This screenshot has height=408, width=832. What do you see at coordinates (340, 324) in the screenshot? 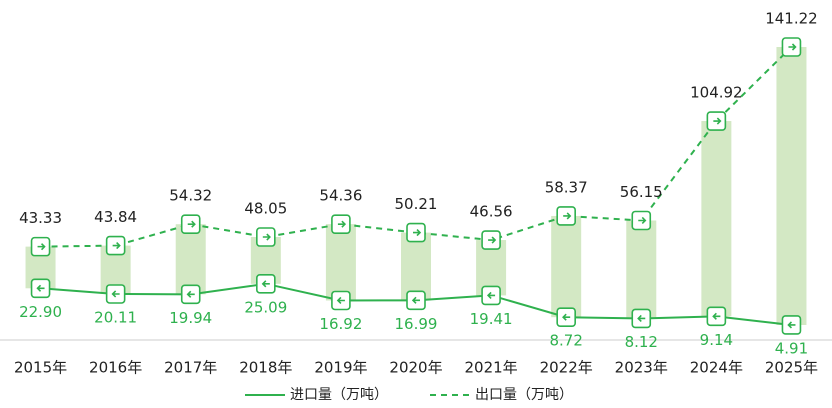
I see `data-label: 16.92` at bounding box center [340, 324].